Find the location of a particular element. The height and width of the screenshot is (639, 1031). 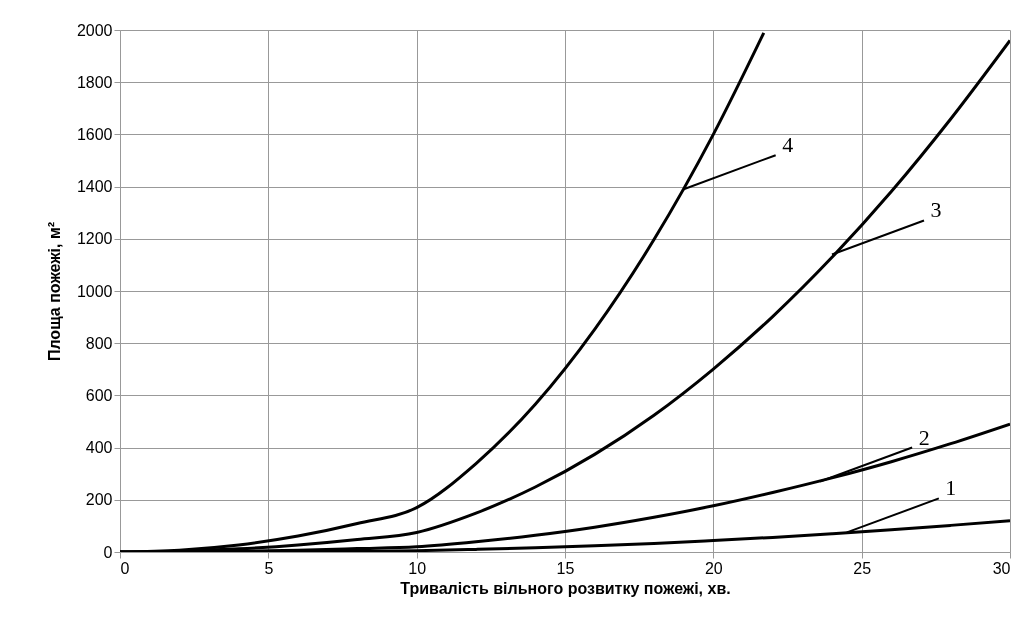

y-tick-label: 200 is located at coordinates (99, 500).